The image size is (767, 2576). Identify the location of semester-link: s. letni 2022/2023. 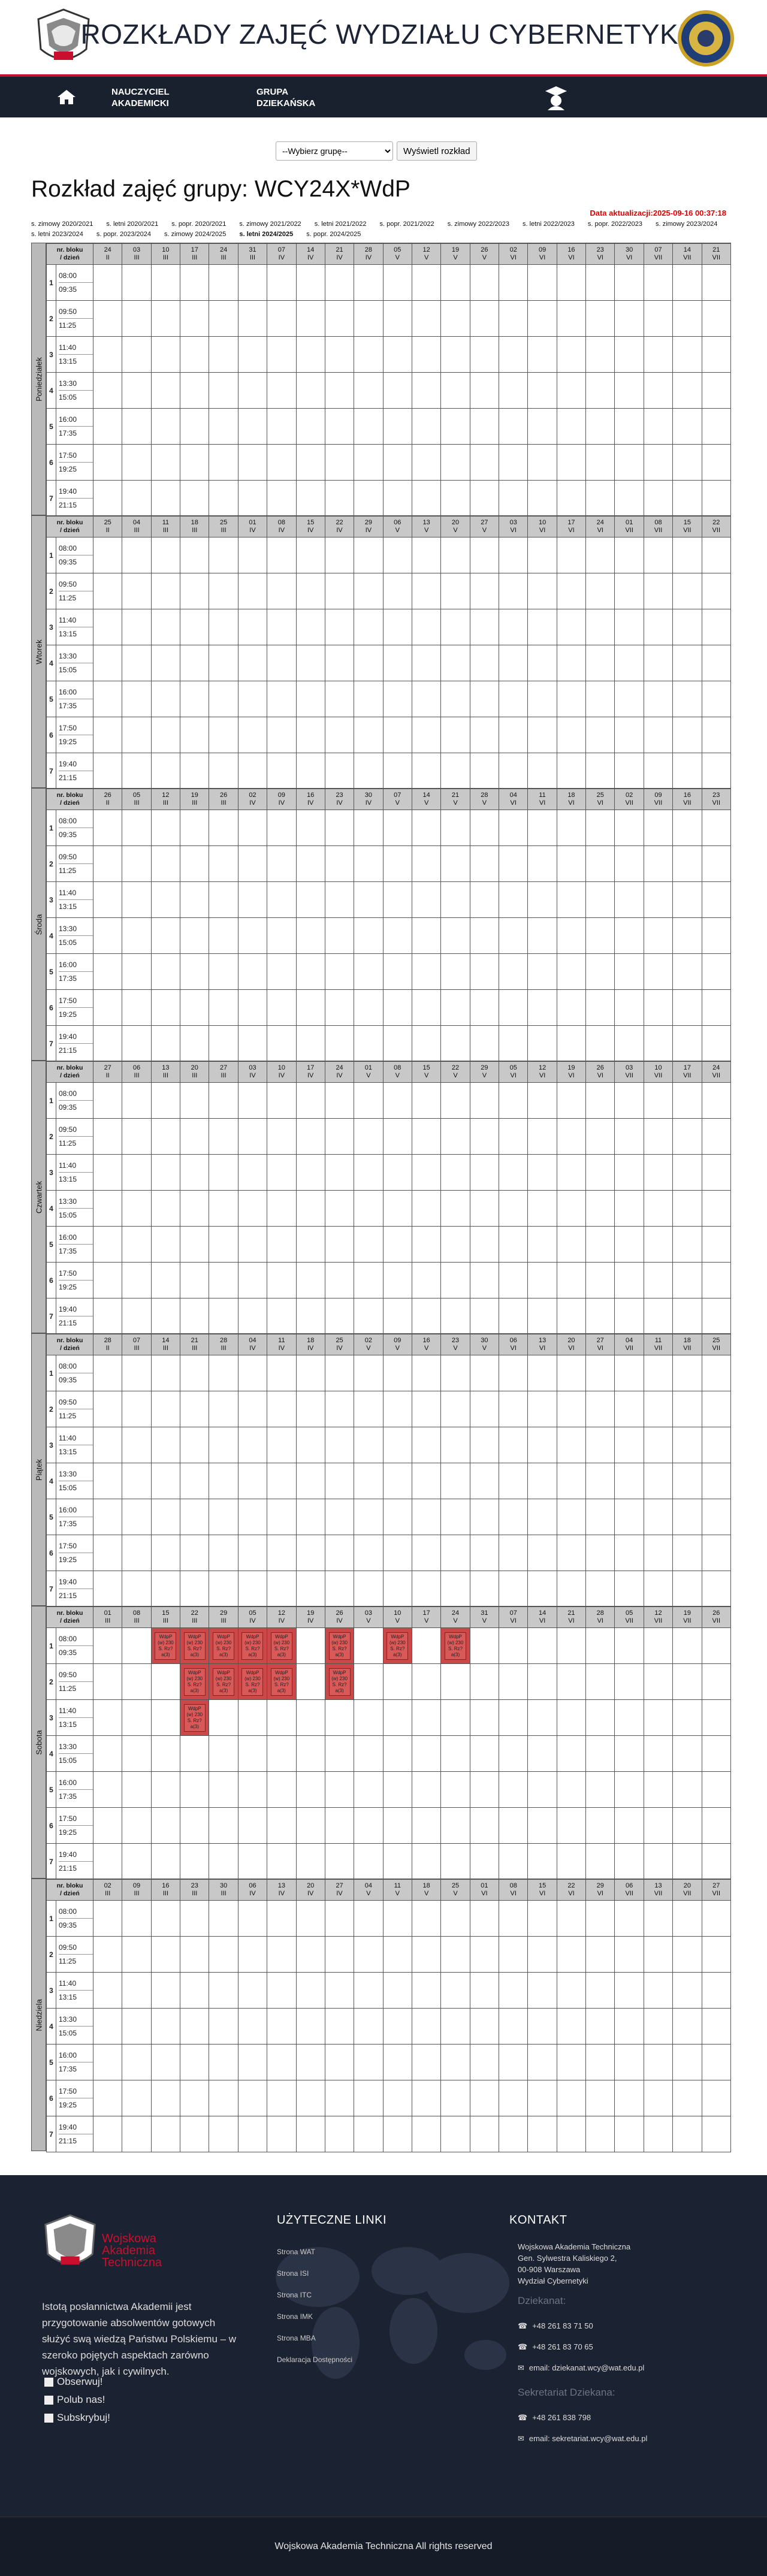
(549, 225).